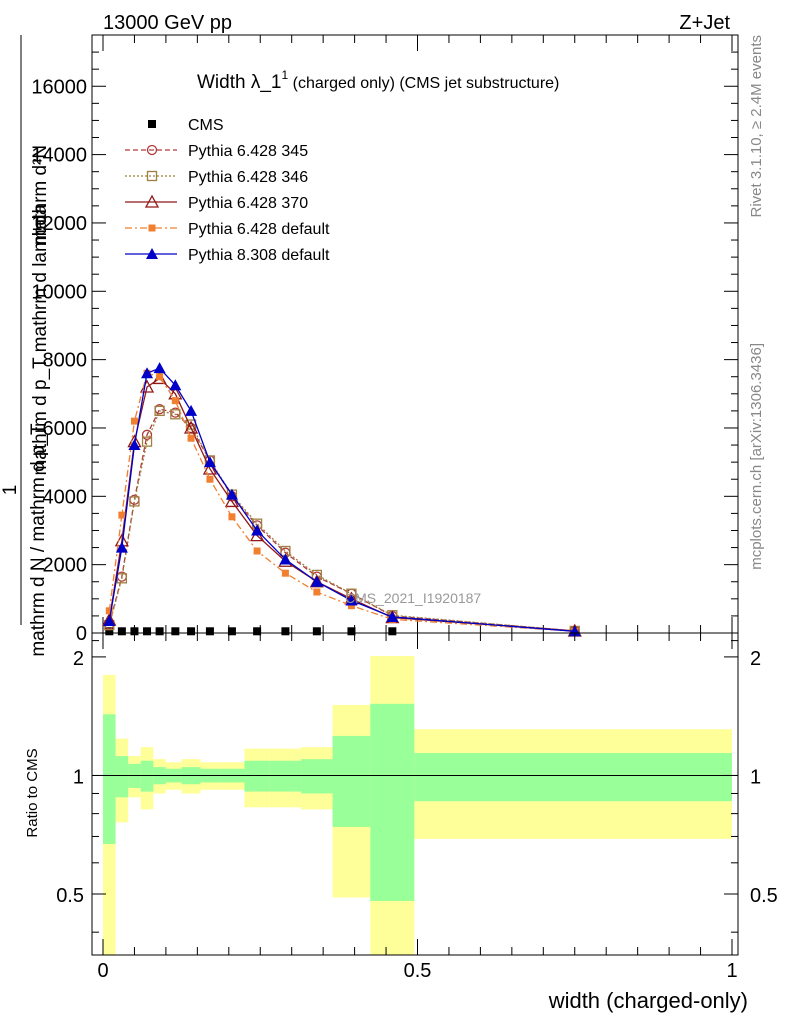  I want to click on legend-label: Pythia 6.428 345, so click(248, 151).